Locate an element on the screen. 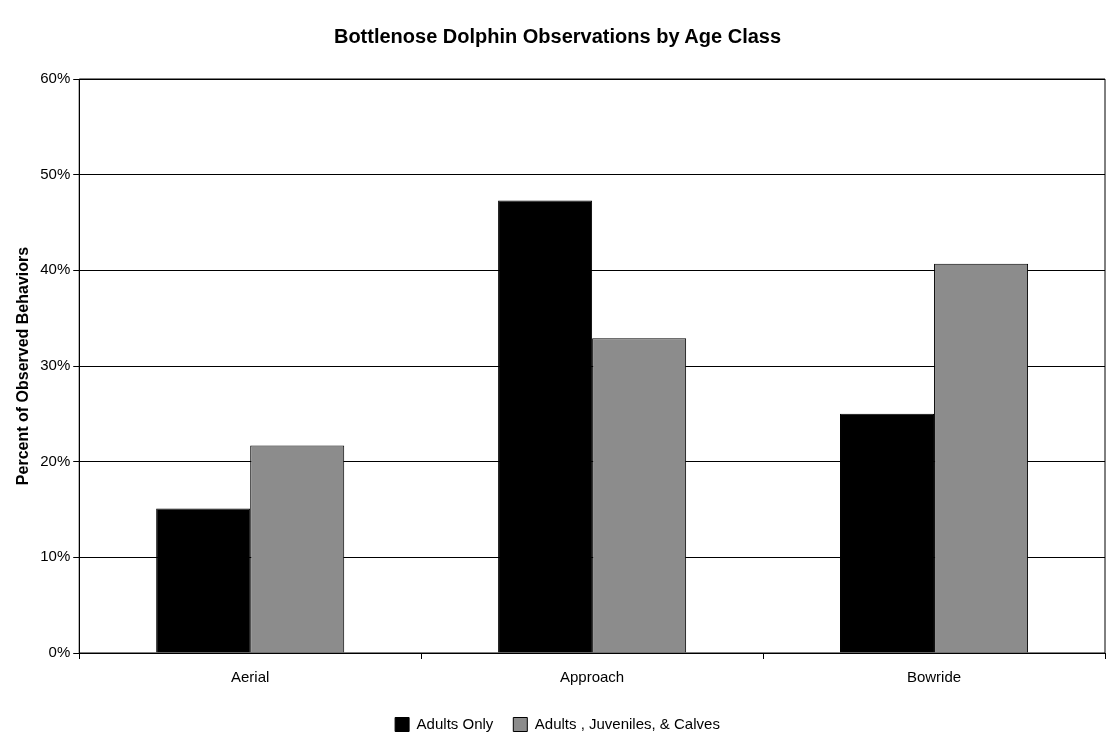  x-tick-label: Approach is located at coordinates (592, 677).